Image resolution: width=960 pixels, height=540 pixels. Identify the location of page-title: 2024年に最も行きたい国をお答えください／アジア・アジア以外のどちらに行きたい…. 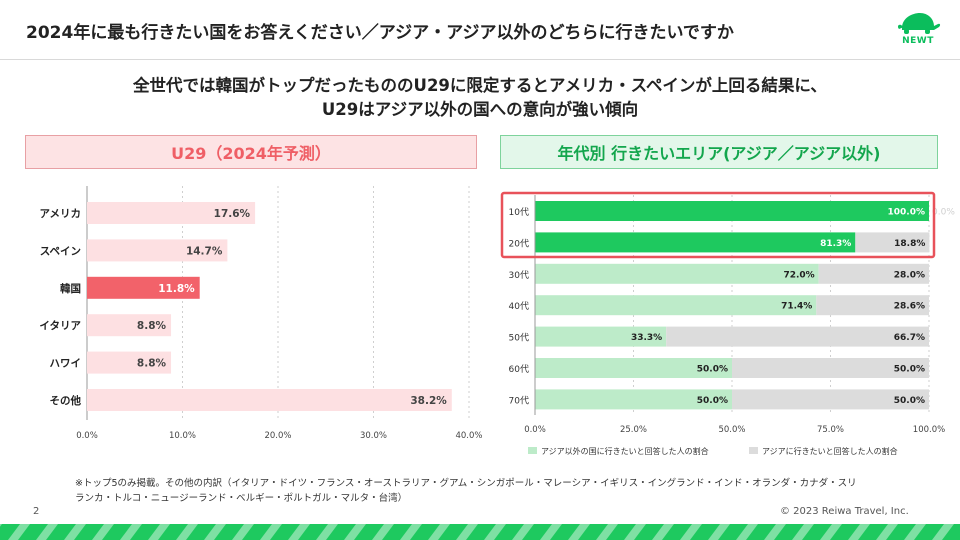
(380, 33).